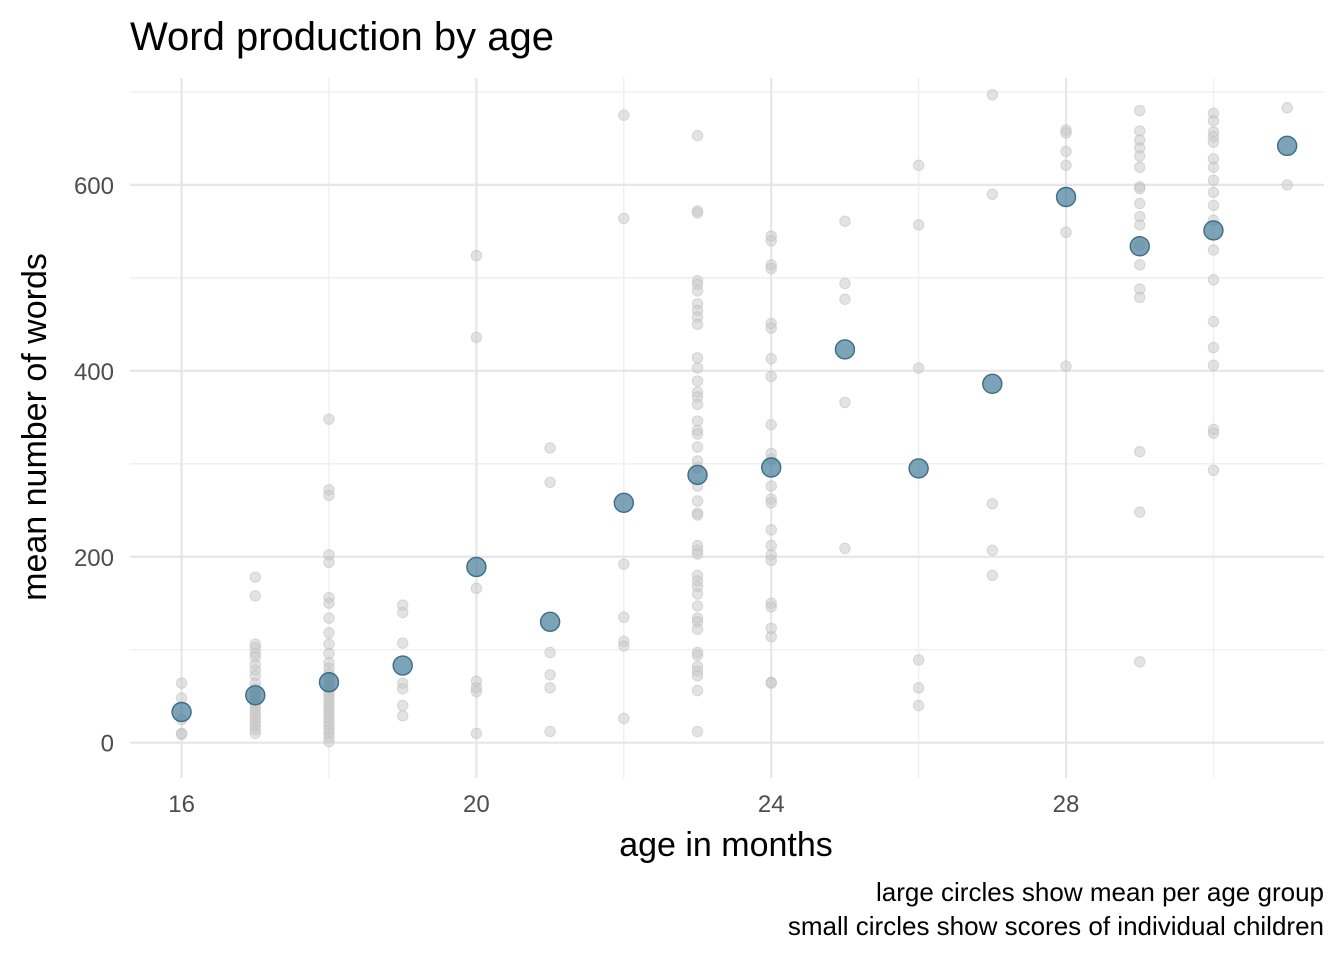 The width and height of the screenshot is (1344, 960). Describe the element at coordinates (94, 372) in the screenshot. I see `y-tick-label: 400` at that location.